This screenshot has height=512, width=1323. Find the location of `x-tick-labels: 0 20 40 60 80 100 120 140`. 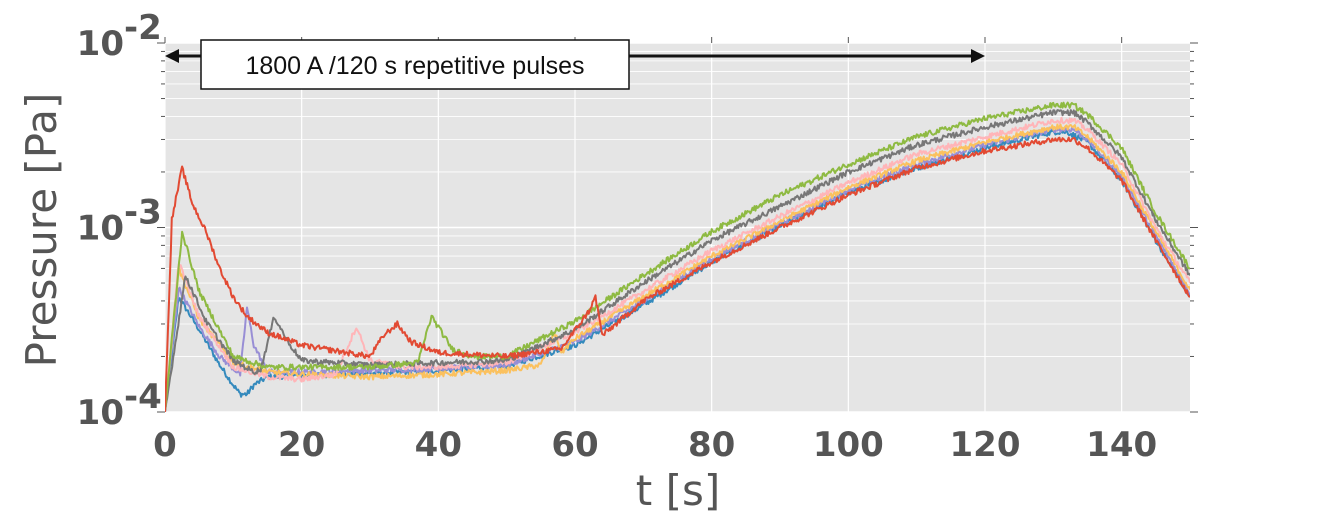

x-tick-labels: 0 20 40 60 80 100 120 140 is located at coordinates (655, 445).